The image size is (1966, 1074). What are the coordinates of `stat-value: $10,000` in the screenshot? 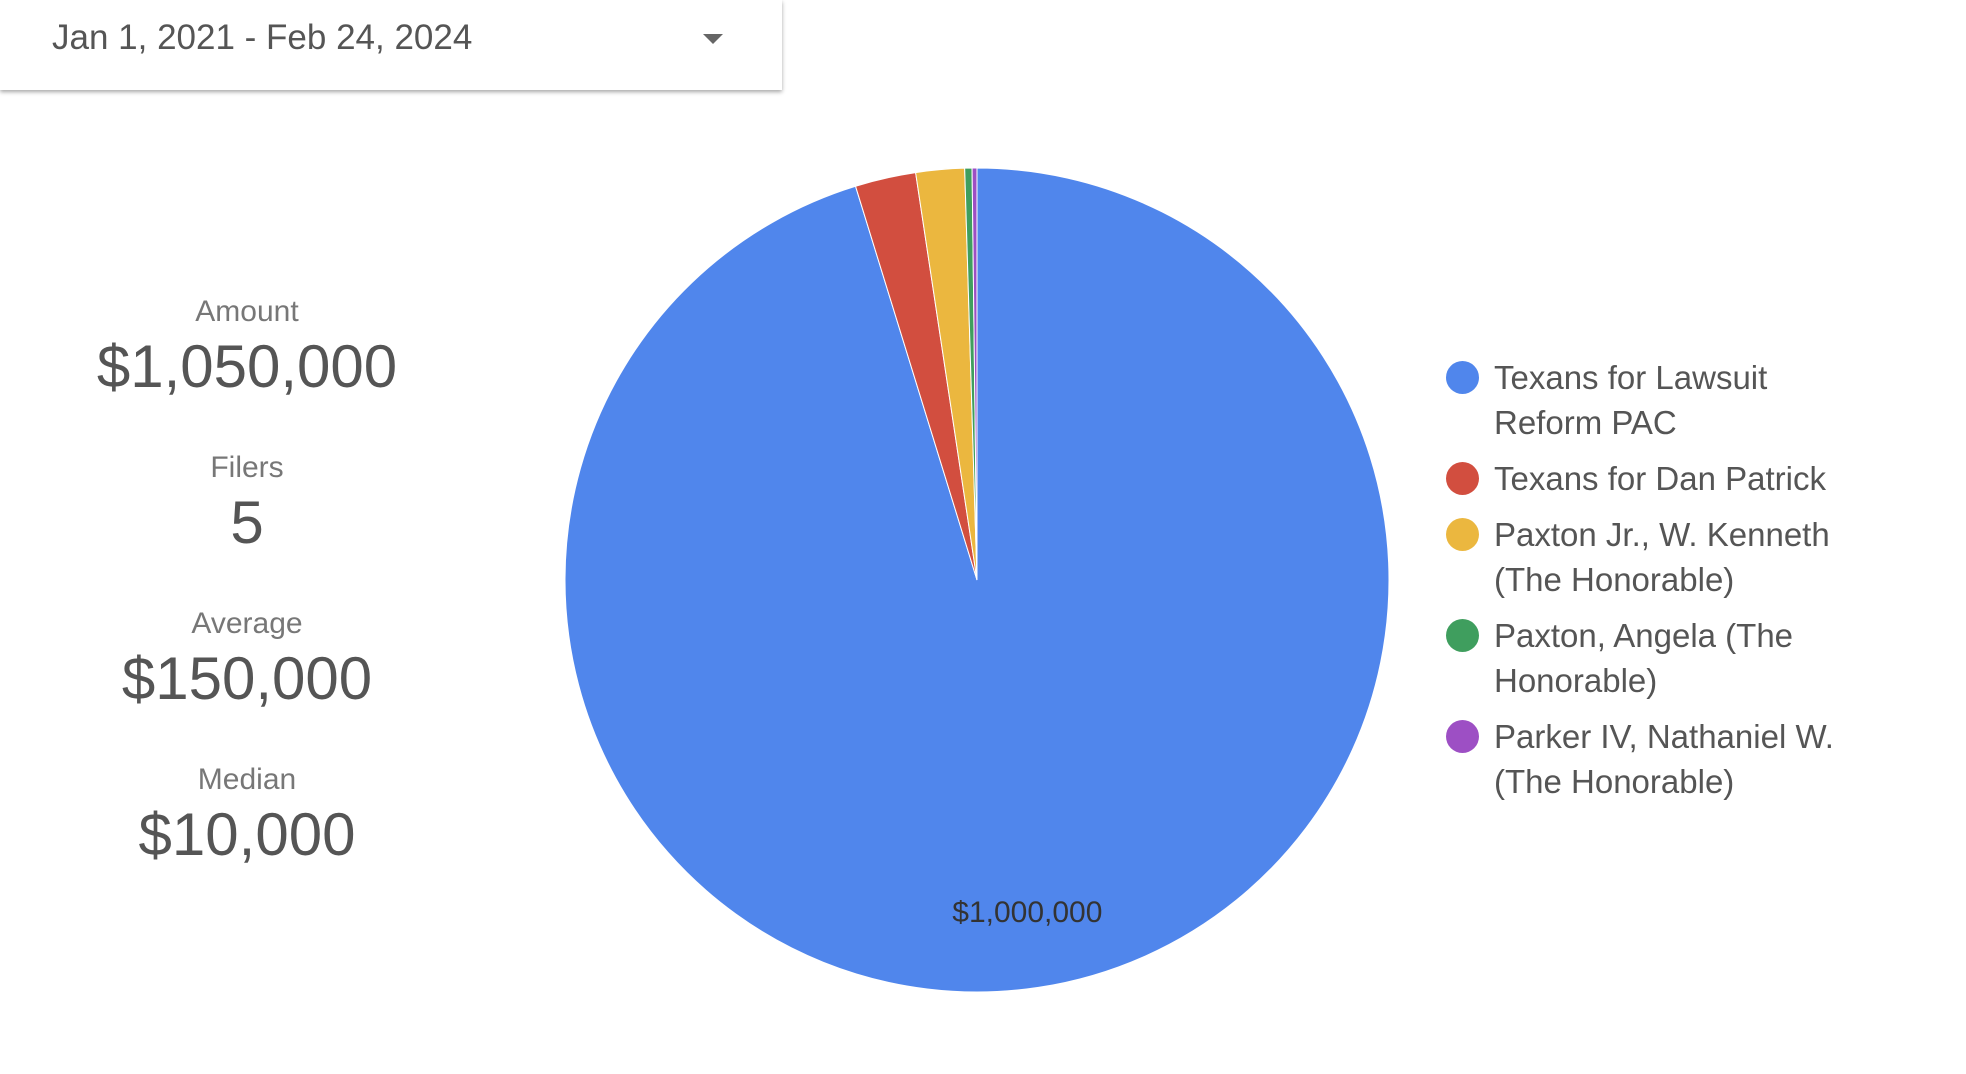 It's located at (247, 834).